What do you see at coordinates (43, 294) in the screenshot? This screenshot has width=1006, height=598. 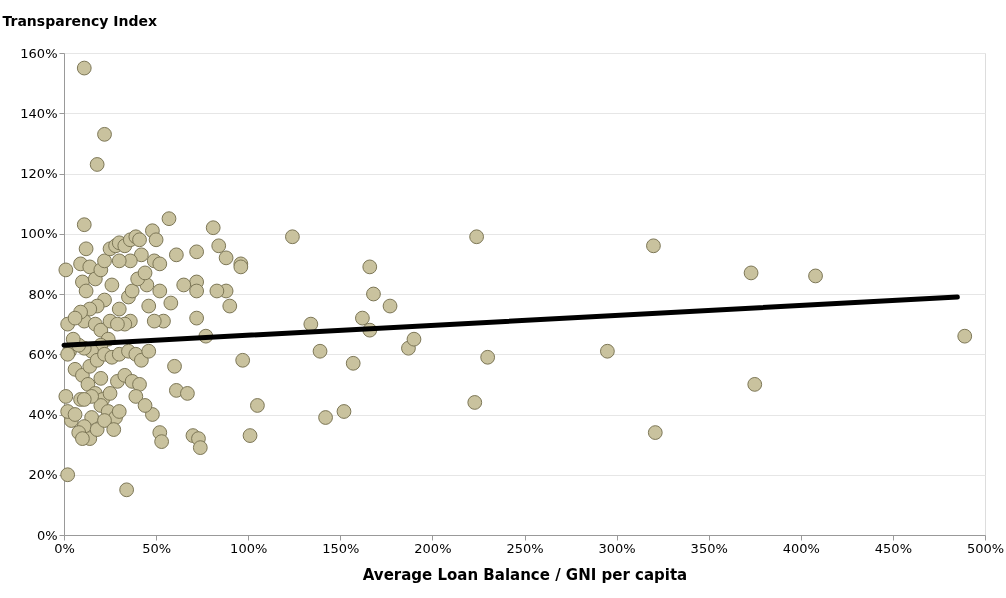 I see `y-tick-label: 80%` at bounding box center [43, 294].